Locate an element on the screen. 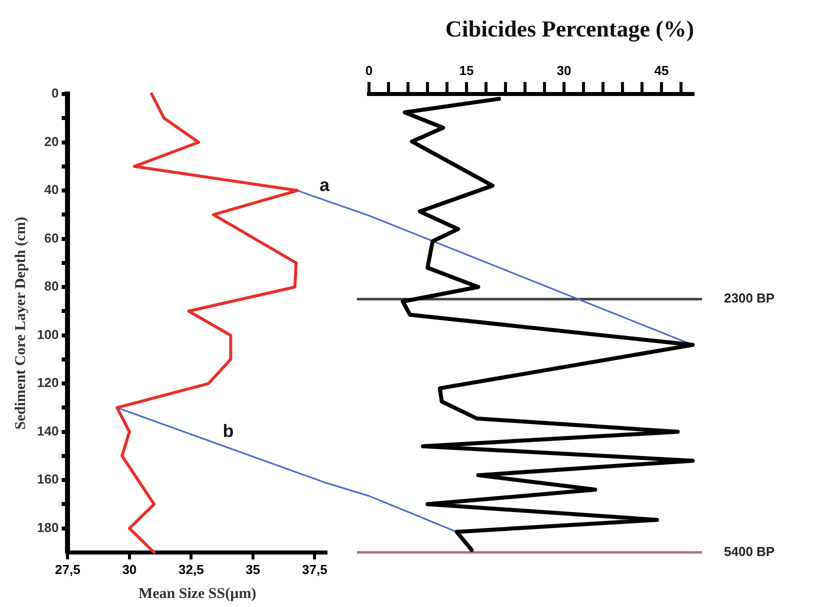 The height and width of the screenshot is (607, 813). y-tick-label: 180 is located at coordinates (47, 527).